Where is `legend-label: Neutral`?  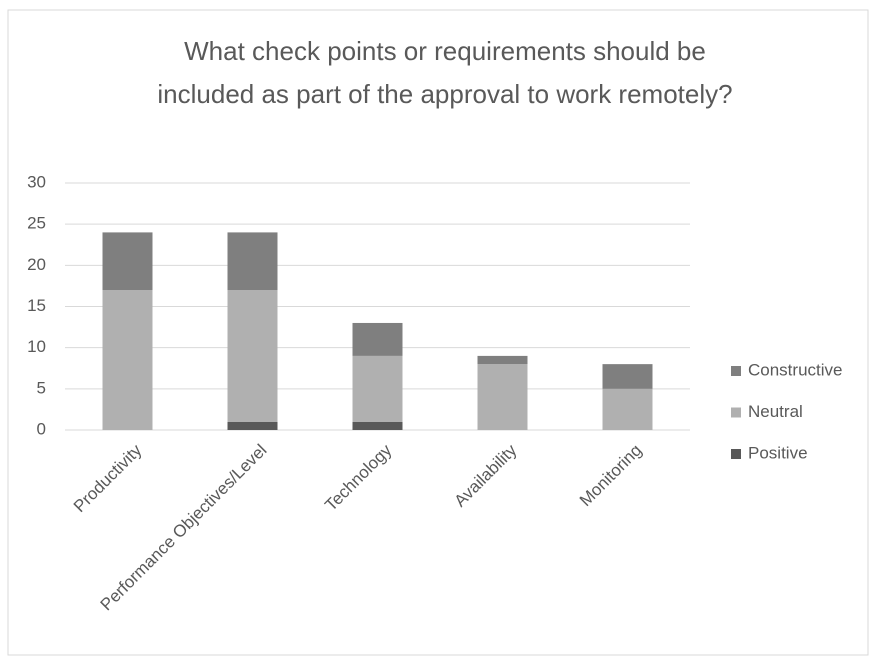
legend-label: Neutral is located at coordinates (775, 411).